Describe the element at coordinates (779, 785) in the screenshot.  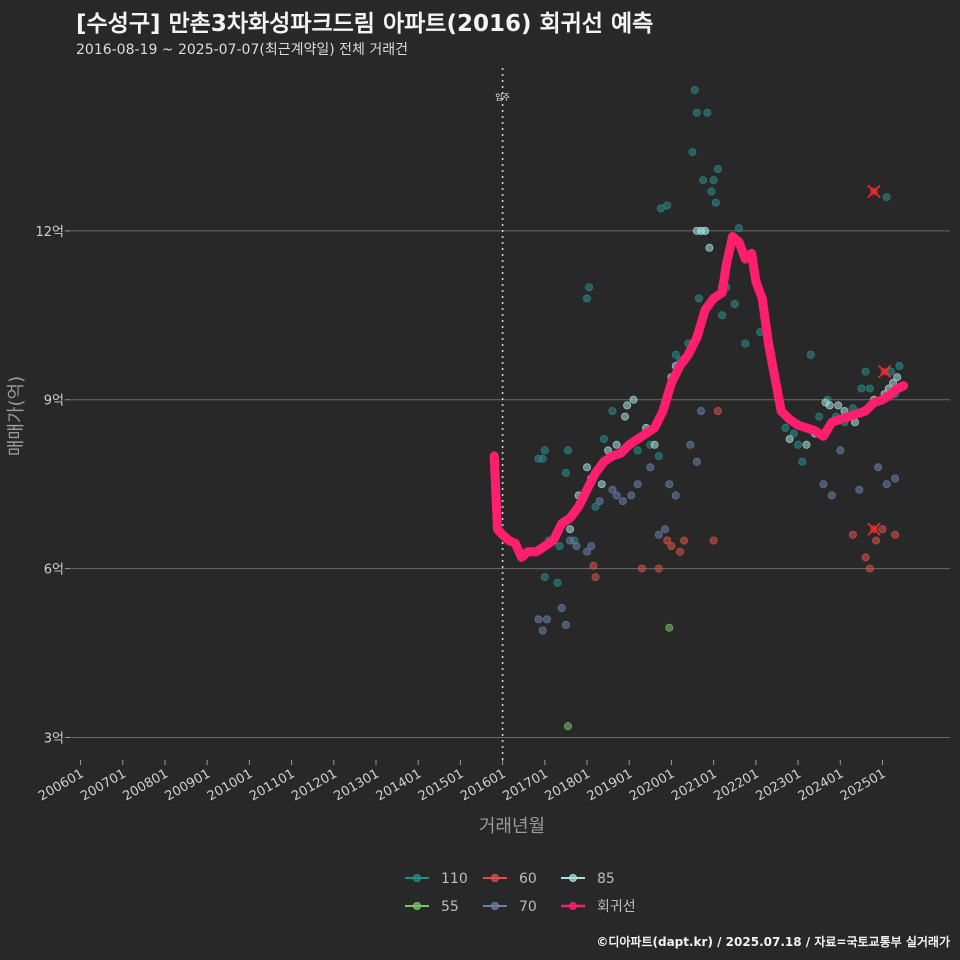
I see `x-tick-label: 202301` at that location.